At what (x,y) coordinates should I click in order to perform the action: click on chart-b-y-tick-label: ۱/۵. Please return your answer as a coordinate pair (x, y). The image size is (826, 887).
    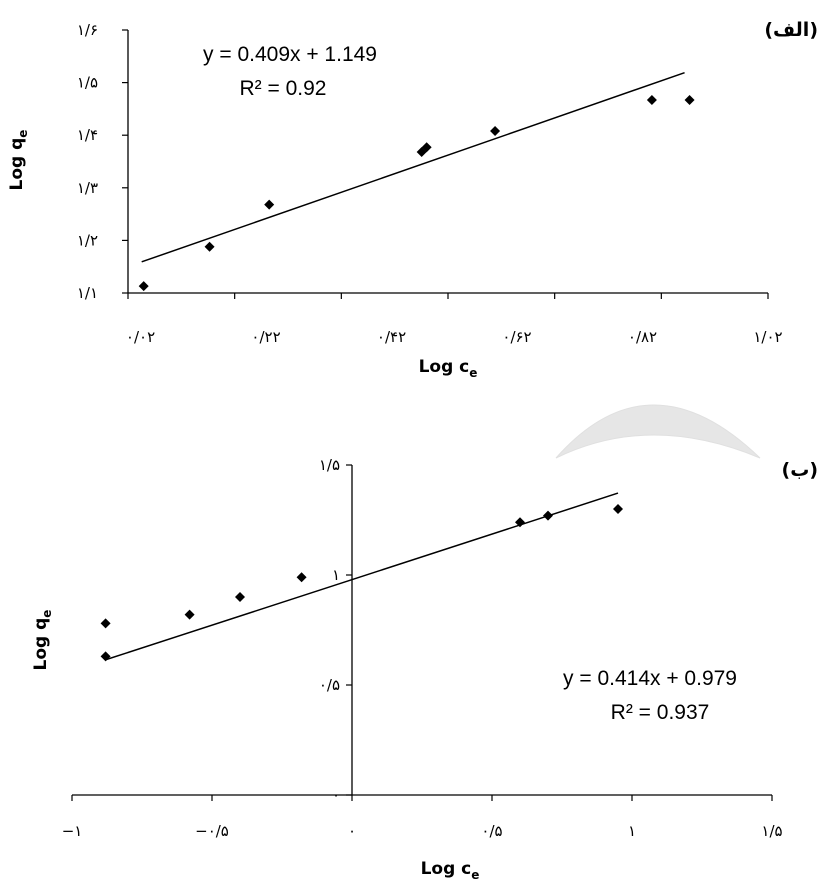
    Looking at the image, I should click on (329, 465).